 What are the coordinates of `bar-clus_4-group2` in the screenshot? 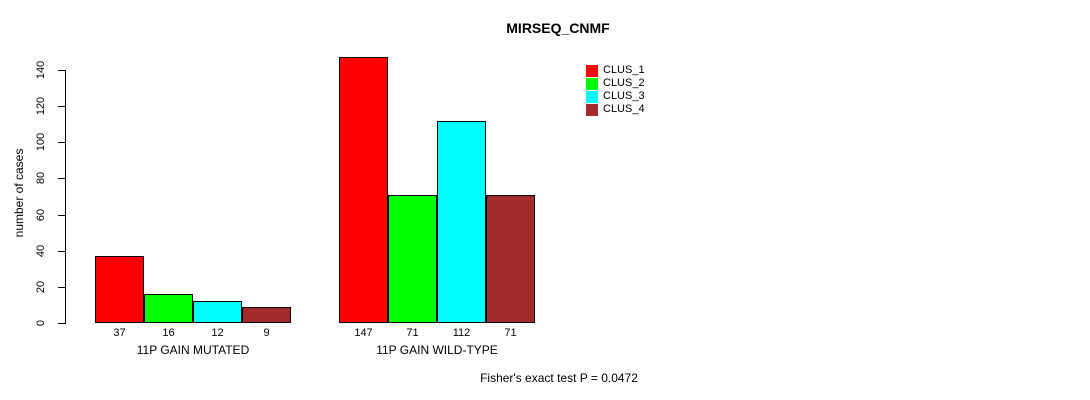 It's located at (510, 259).